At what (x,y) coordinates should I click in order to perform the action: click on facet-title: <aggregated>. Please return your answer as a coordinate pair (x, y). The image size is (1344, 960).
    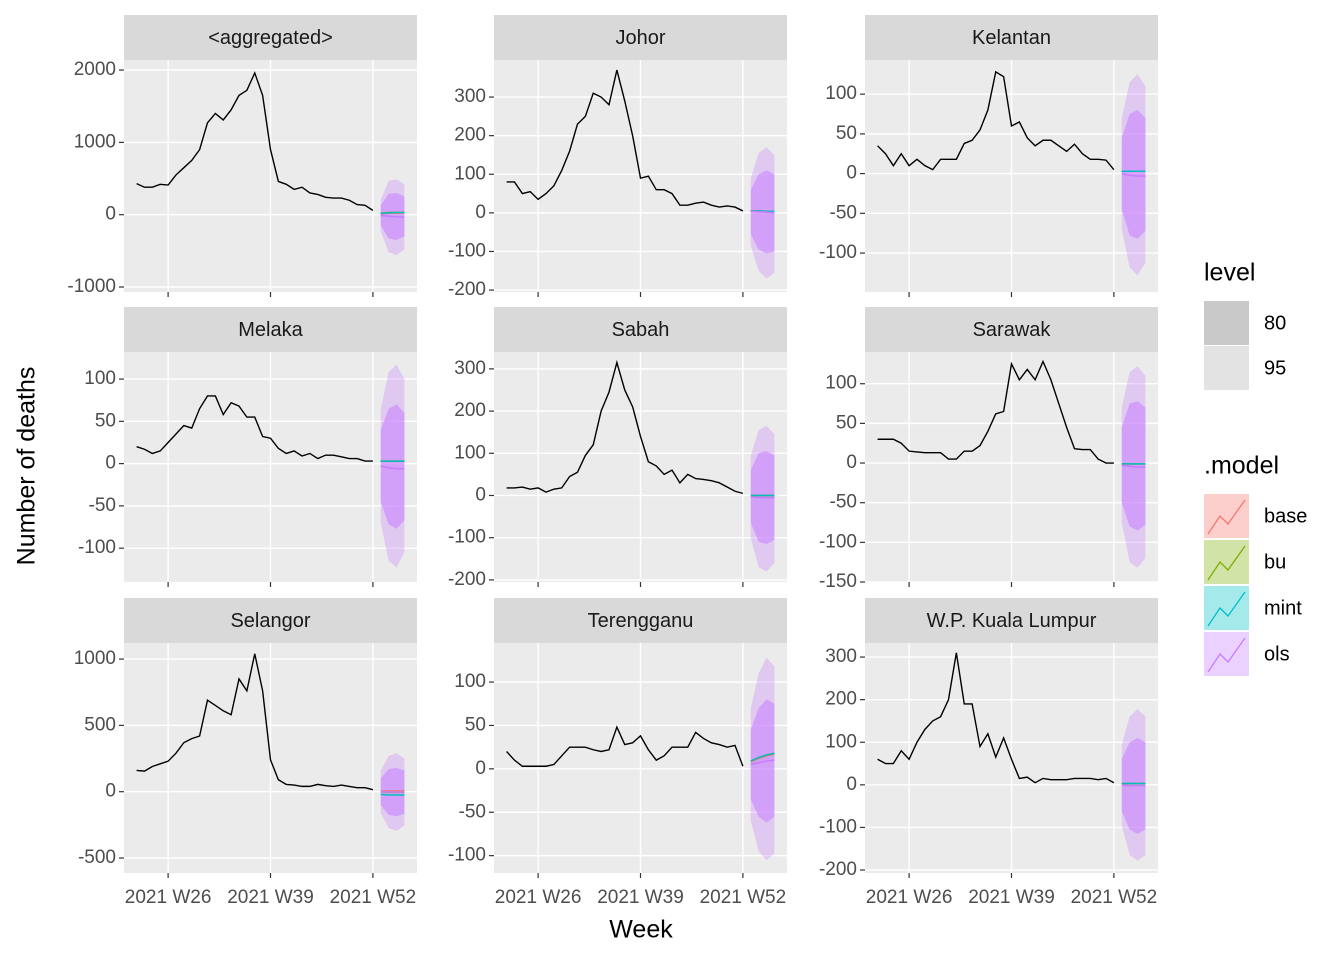
    Looking at the image, I should click on (270, 38).